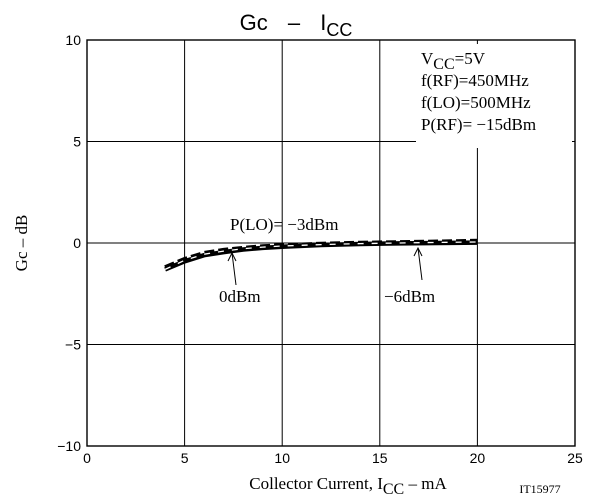 This screenshot has width=598, height=504. Describe the element at coordinates (325, 266) in the screenshot. I see `annotation-arrows` at that location.